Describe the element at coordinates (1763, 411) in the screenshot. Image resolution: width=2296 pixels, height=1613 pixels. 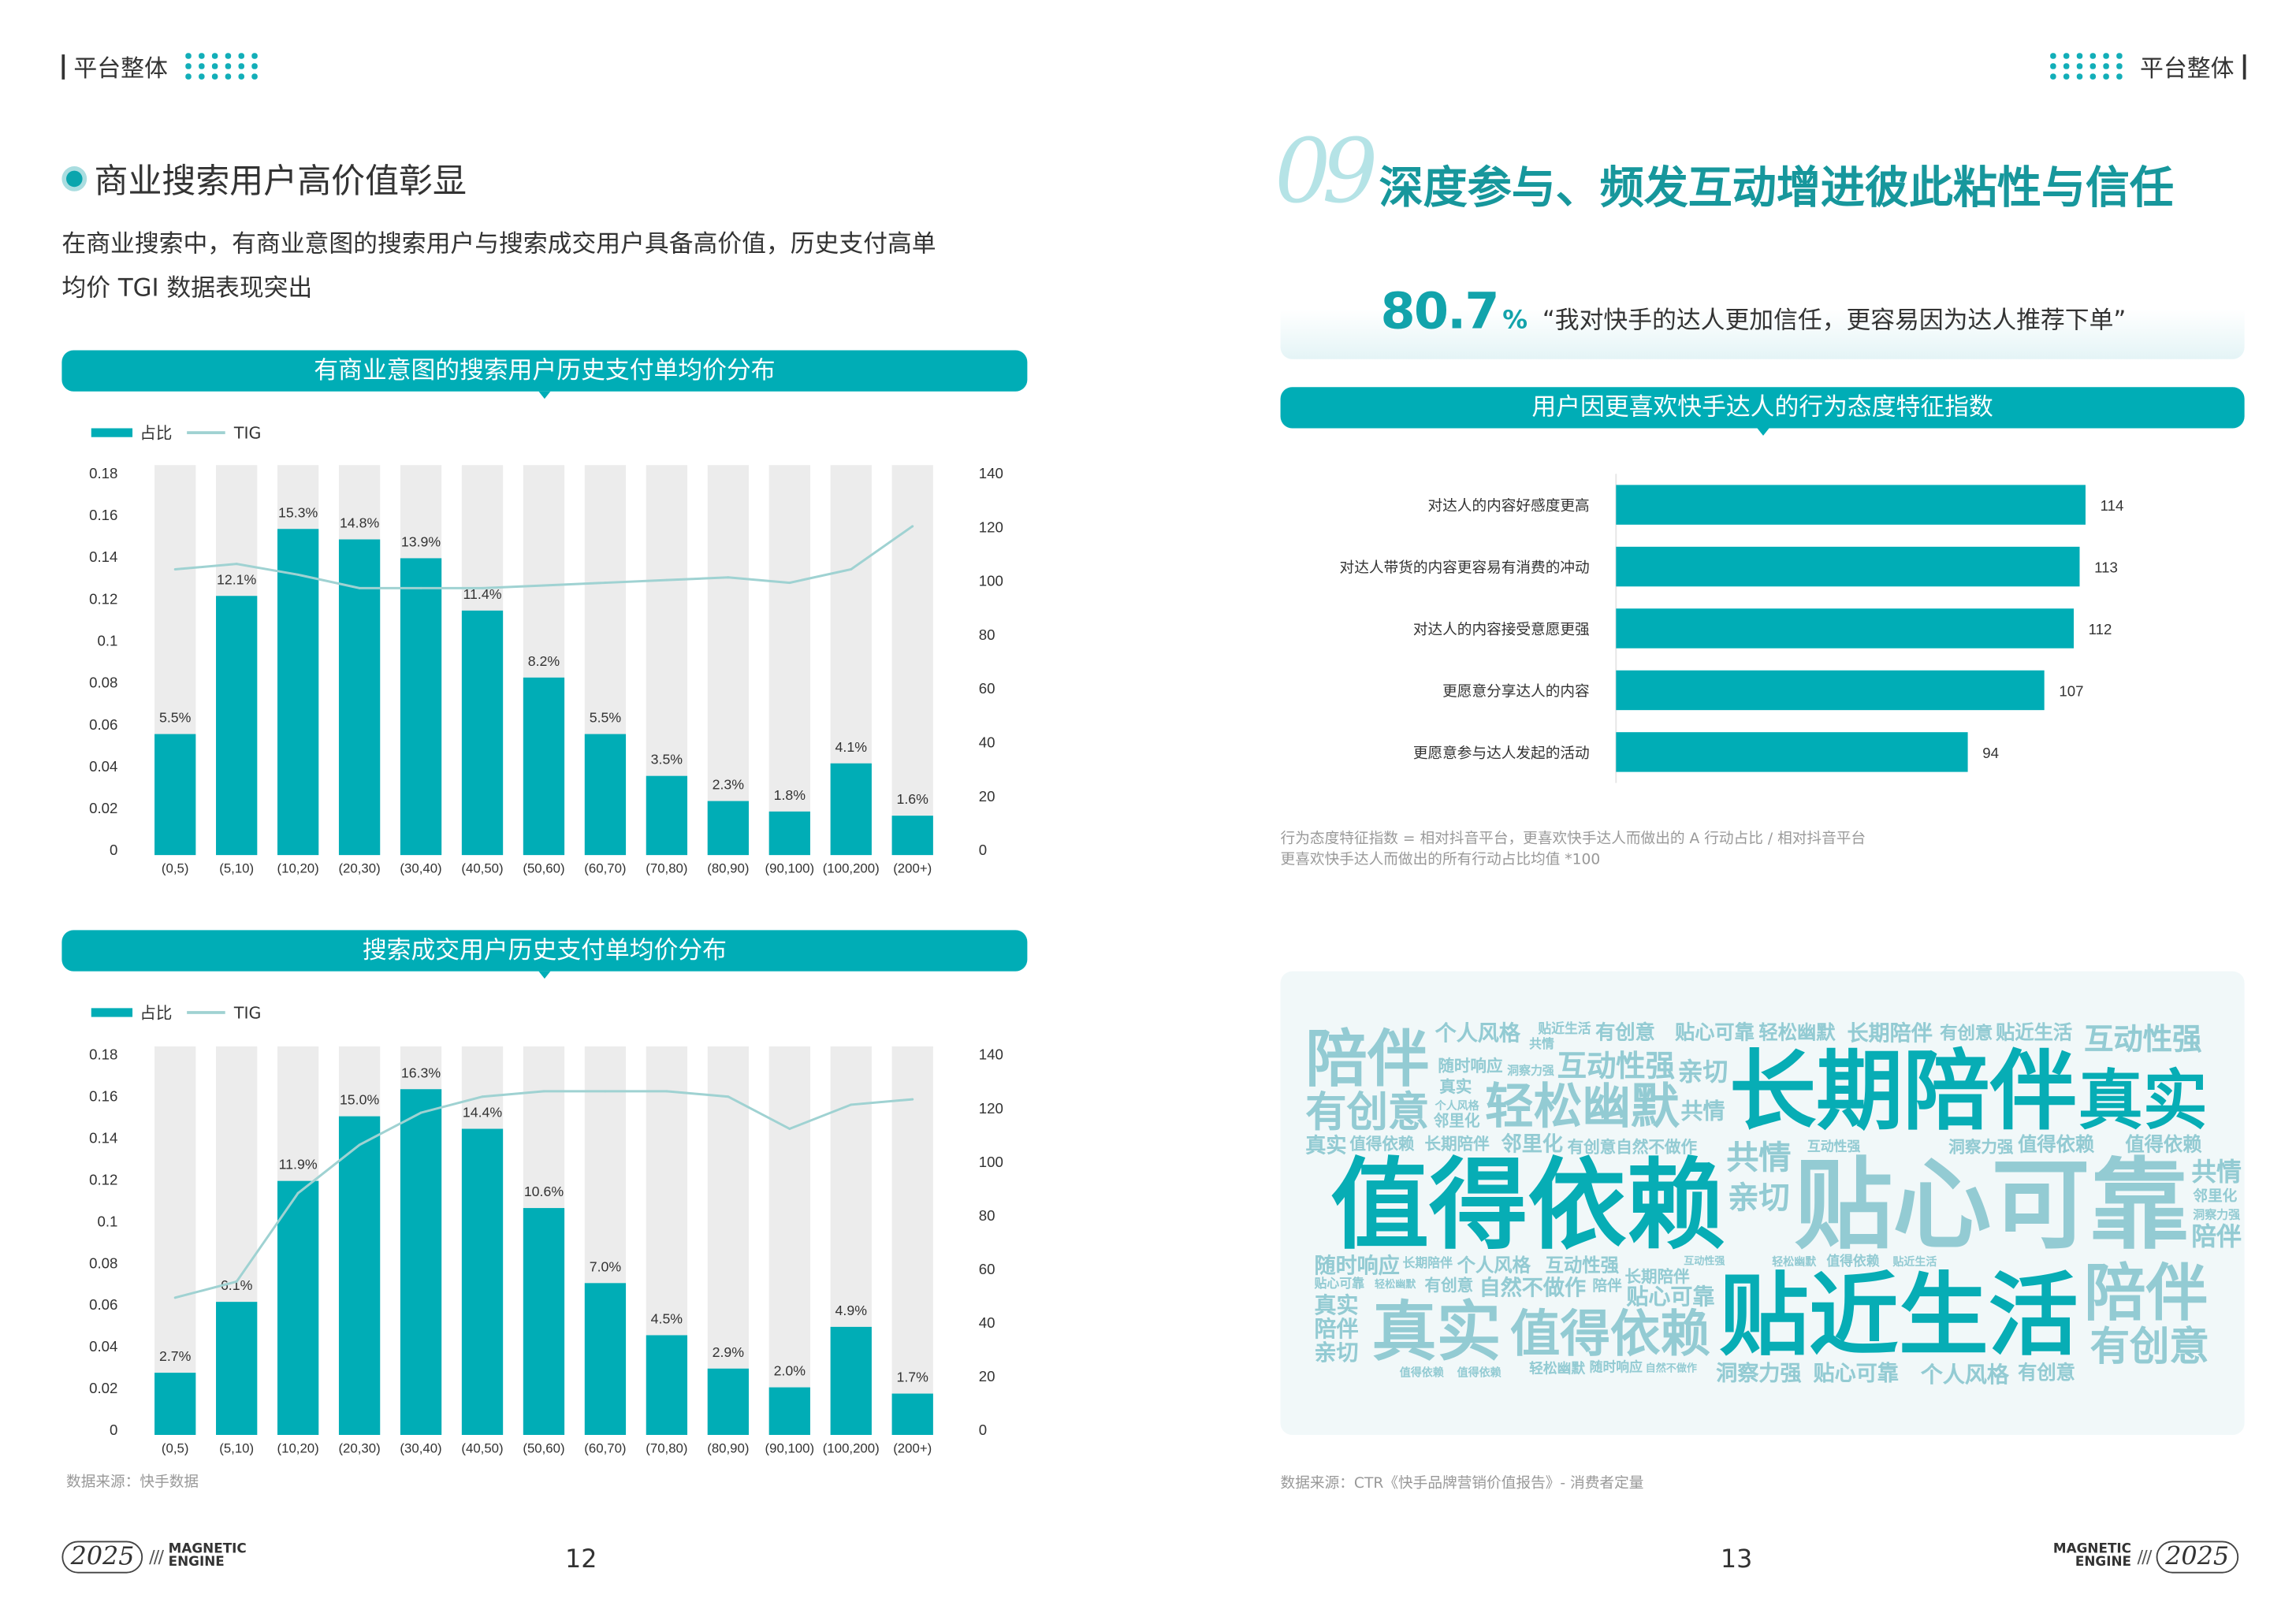
I see `chart3-title-banner: 用户因更喜欢快手达人的行为态度特征指数` at that location.